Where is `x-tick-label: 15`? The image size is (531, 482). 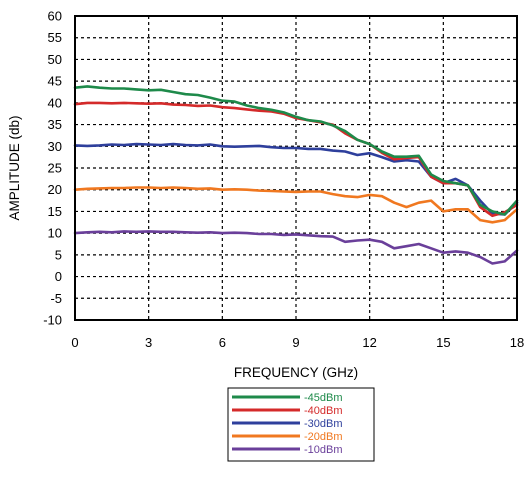
x-tick-label: 15 is located at coordinates (443, 342).